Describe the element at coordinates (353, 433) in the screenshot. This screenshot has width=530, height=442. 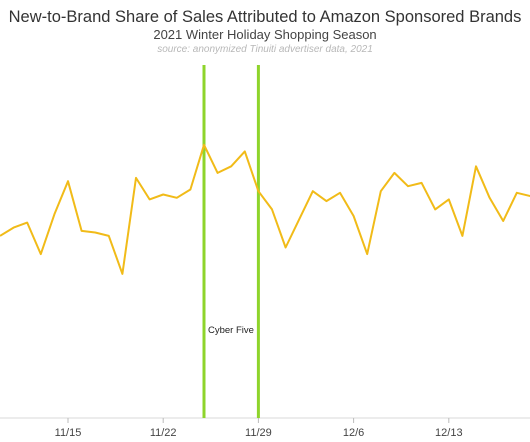
I see `x-tick-label: 12/6` at that location.